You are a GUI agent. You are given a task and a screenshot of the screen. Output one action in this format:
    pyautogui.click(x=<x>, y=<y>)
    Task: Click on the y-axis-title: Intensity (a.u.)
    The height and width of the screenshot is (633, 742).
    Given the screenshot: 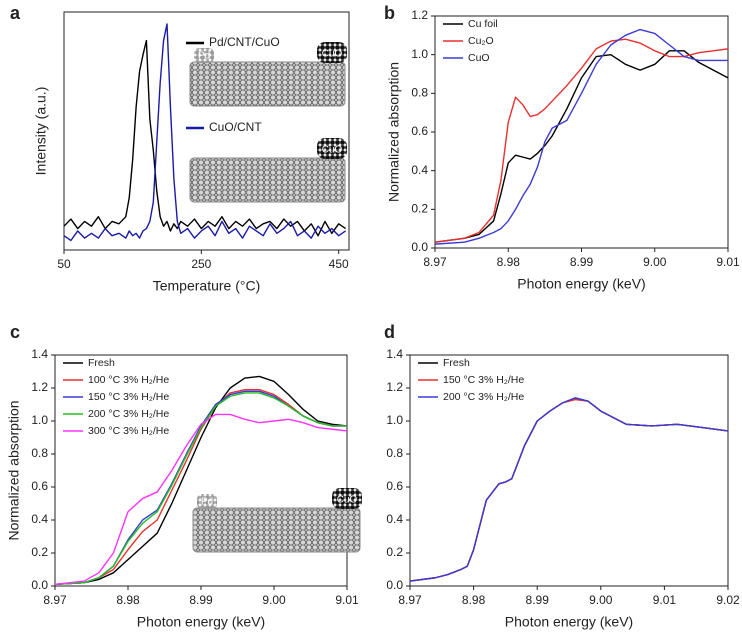 What is the action you would take?
    pyautogui.click(x=41, y=131)
    